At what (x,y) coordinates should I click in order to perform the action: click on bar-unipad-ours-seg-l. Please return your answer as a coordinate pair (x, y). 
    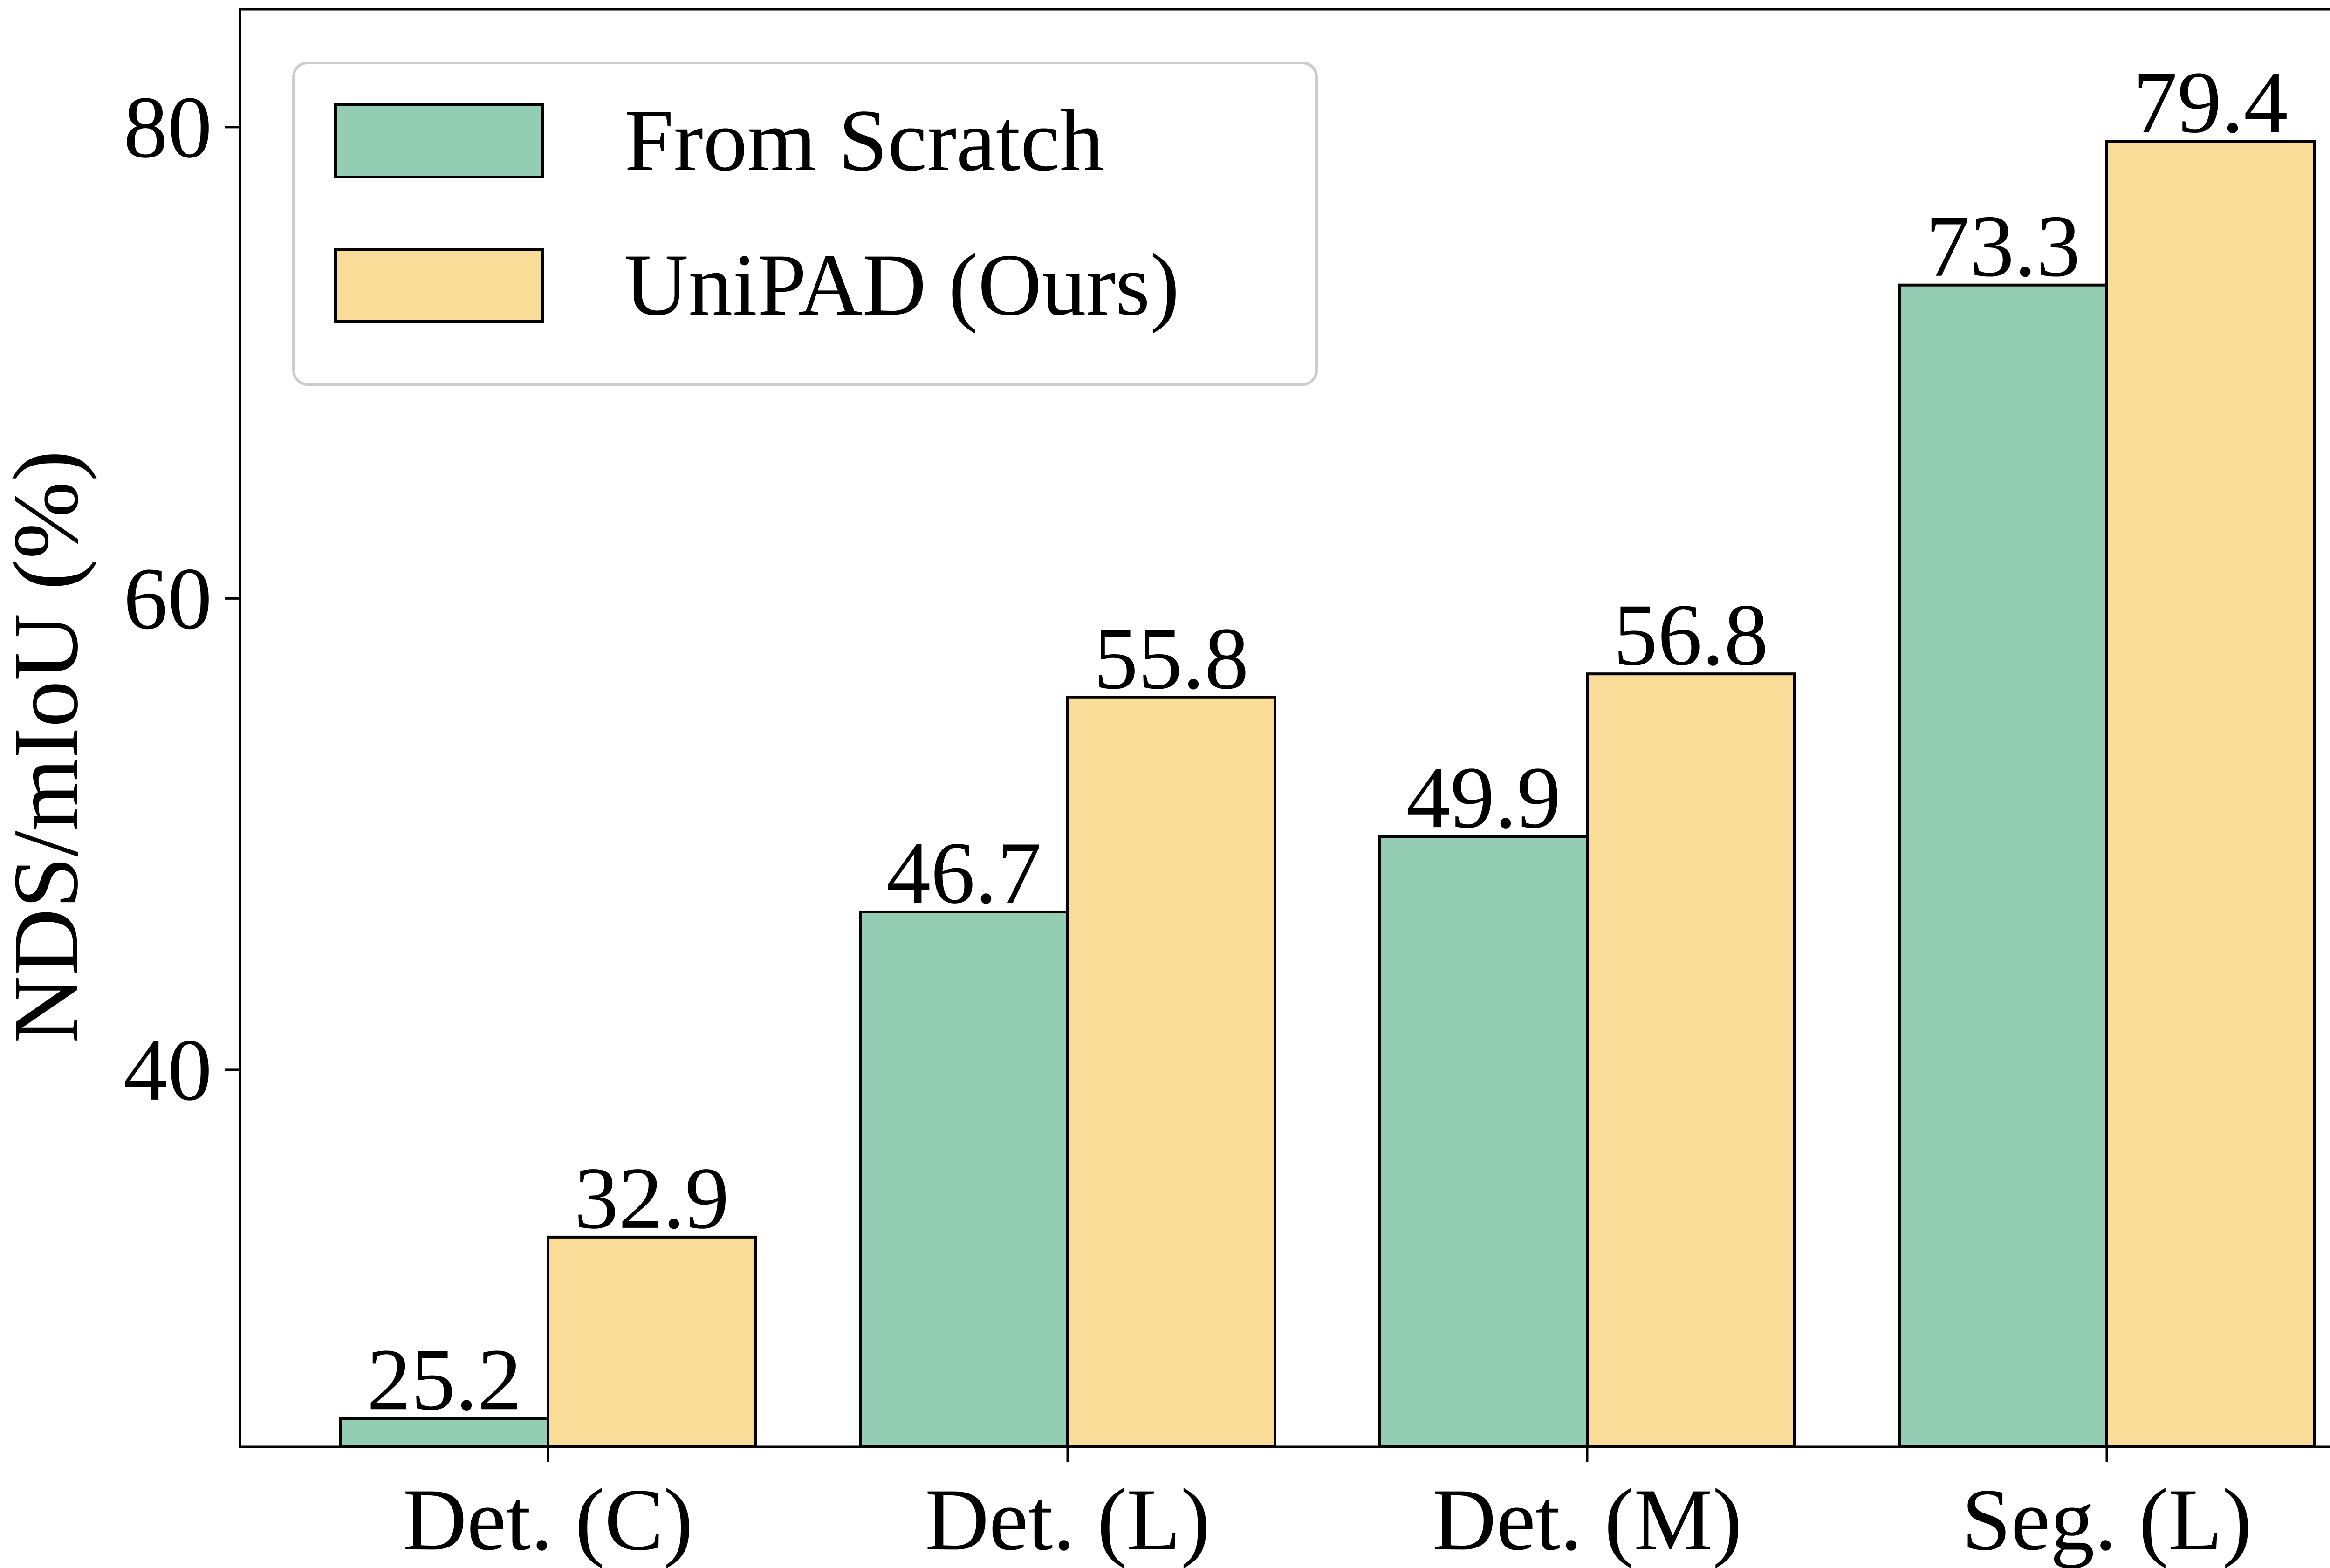
    Looking at the image, I should click on (2210, 794).